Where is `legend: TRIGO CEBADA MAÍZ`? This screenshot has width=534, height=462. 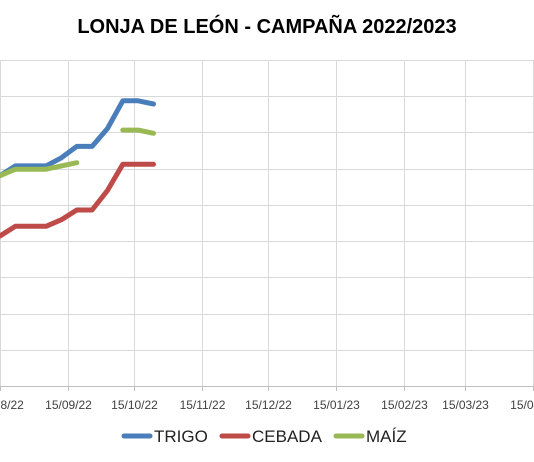
legend: TRIGO CEBADA MAÍZ is located at coordinates (264, 436).